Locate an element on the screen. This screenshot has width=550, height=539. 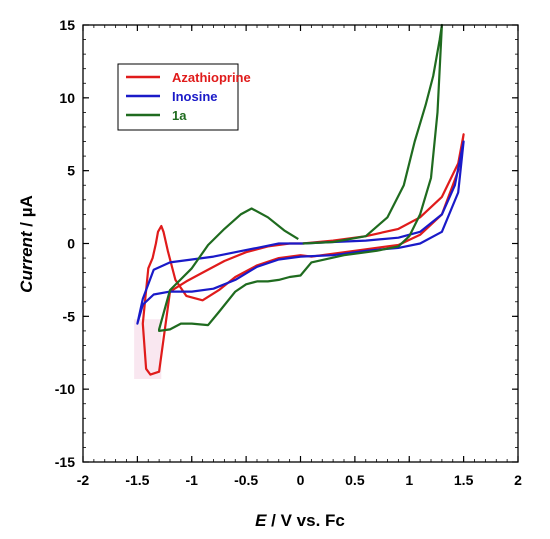
legend-label-2: 1a is located at coordinates (179, 115).